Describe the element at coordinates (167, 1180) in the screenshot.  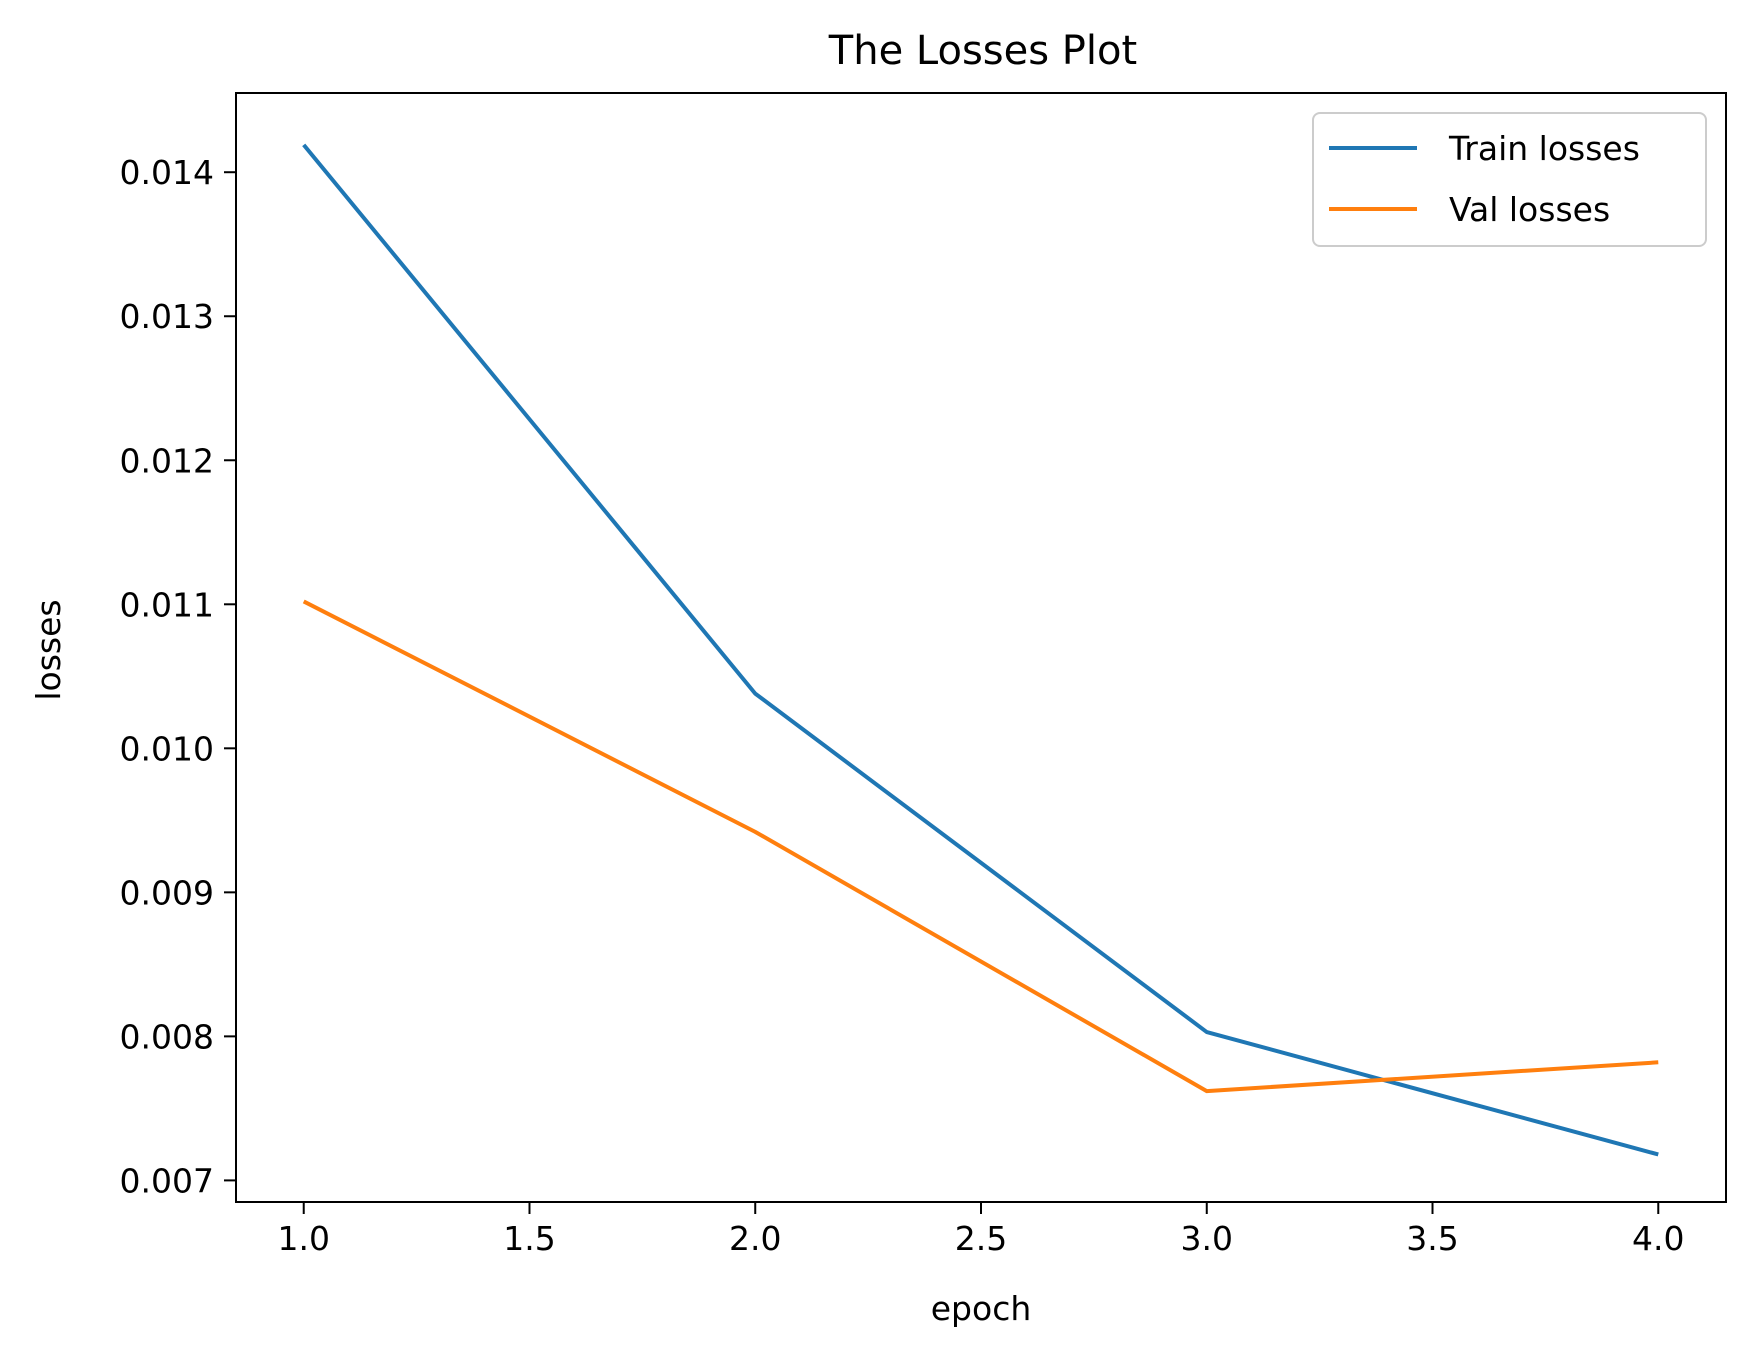
I see `y-tick-label: 0.007` at that location.